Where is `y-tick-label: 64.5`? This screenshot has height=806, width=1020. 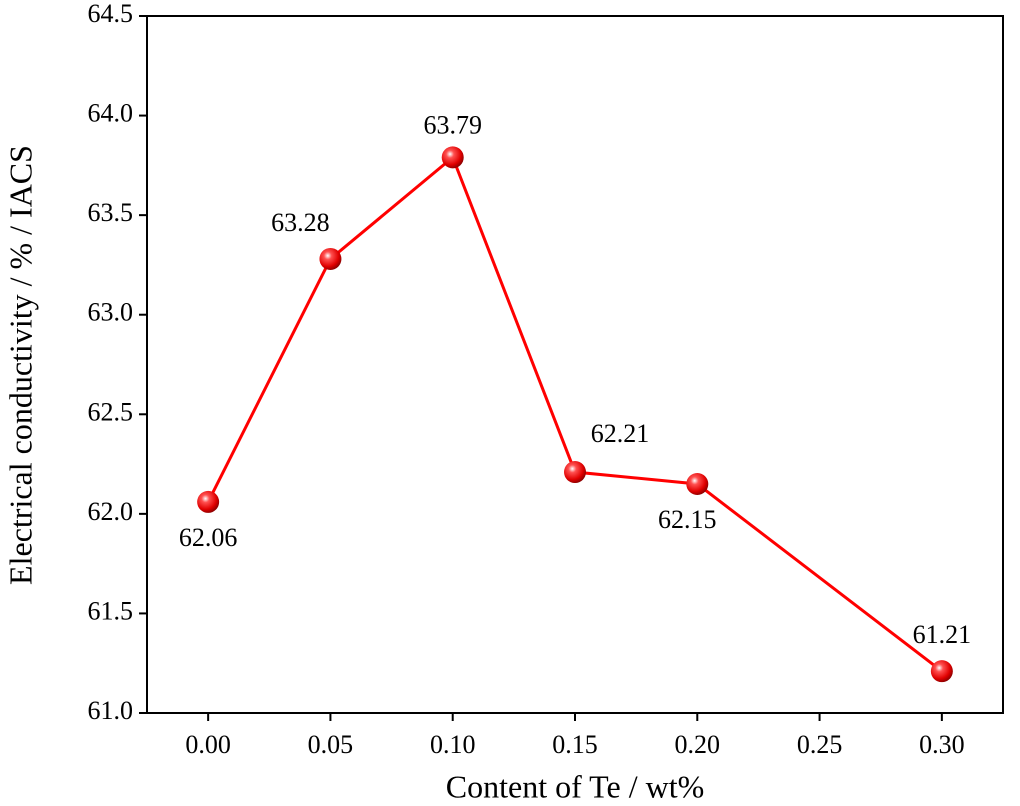
y-tick-label: 64.5 is located at coordinates (111, 14).